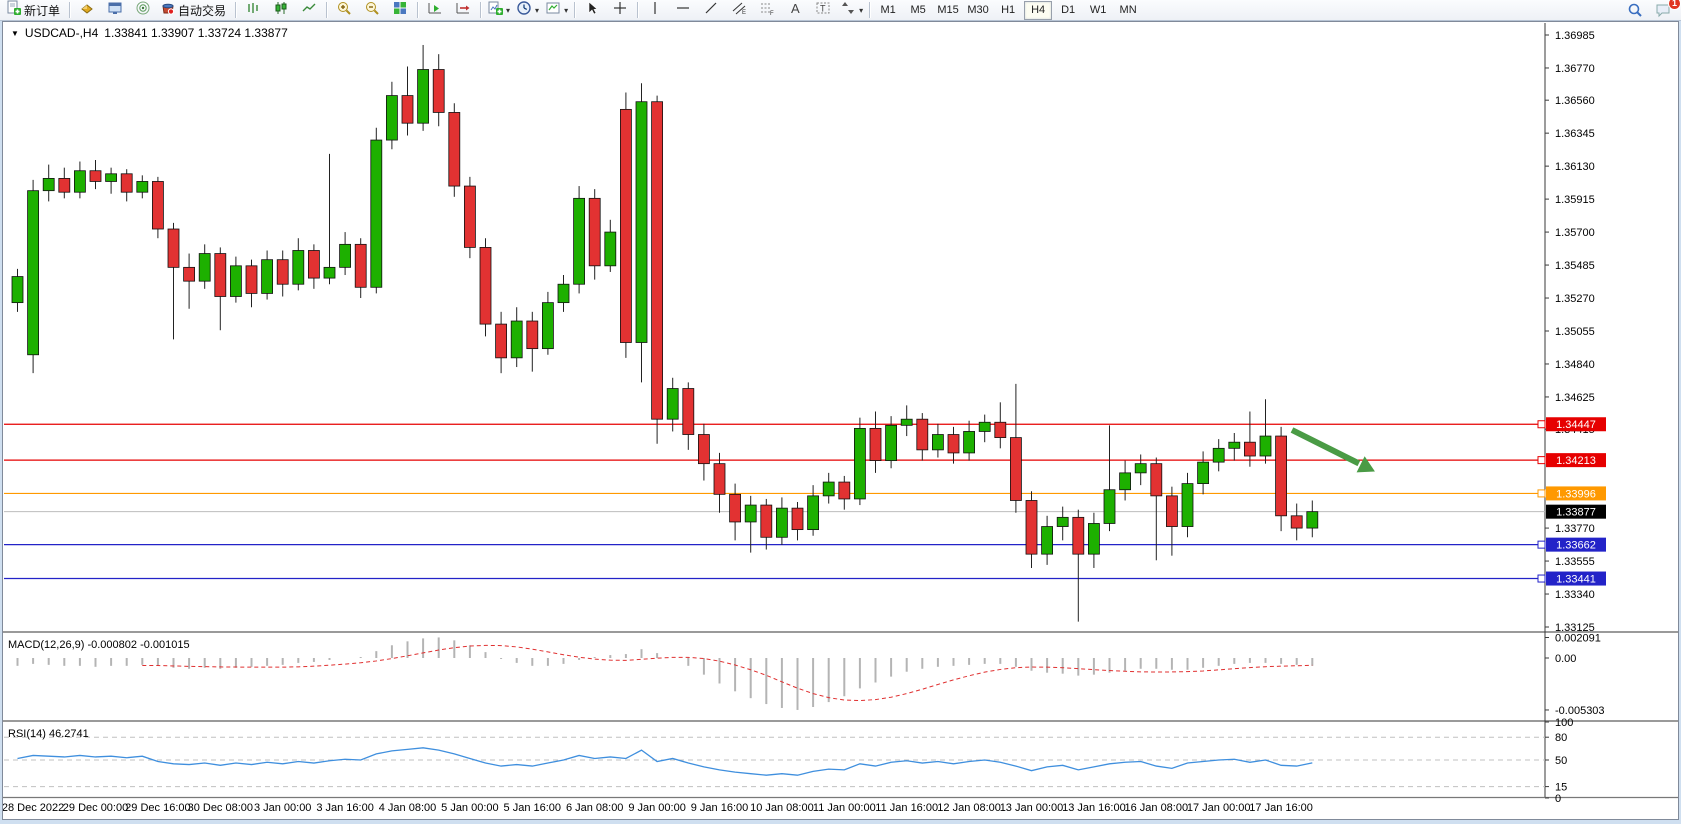 This screenshot has width=1681, height=824. I want to click on price-tick-label: 1.36985, so click(1575, 36).